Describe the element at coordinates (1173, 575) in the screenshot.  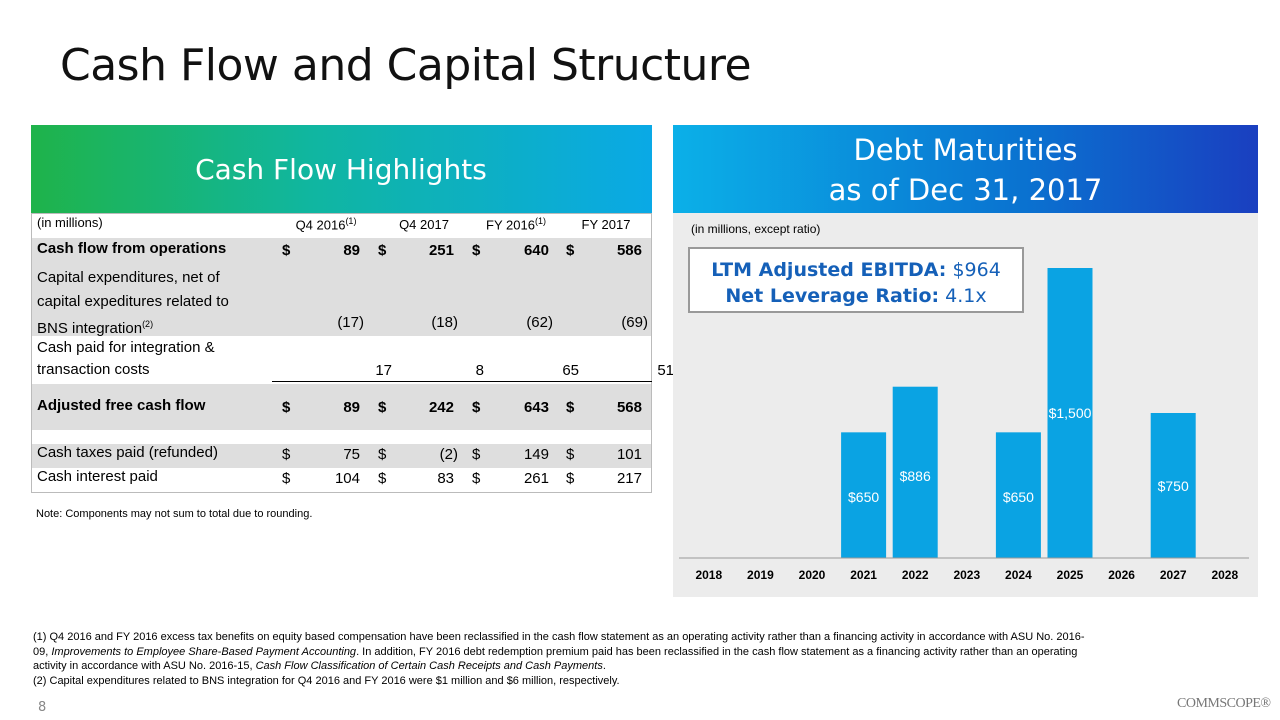
I see `tick-label-2027: 2027` at that location.